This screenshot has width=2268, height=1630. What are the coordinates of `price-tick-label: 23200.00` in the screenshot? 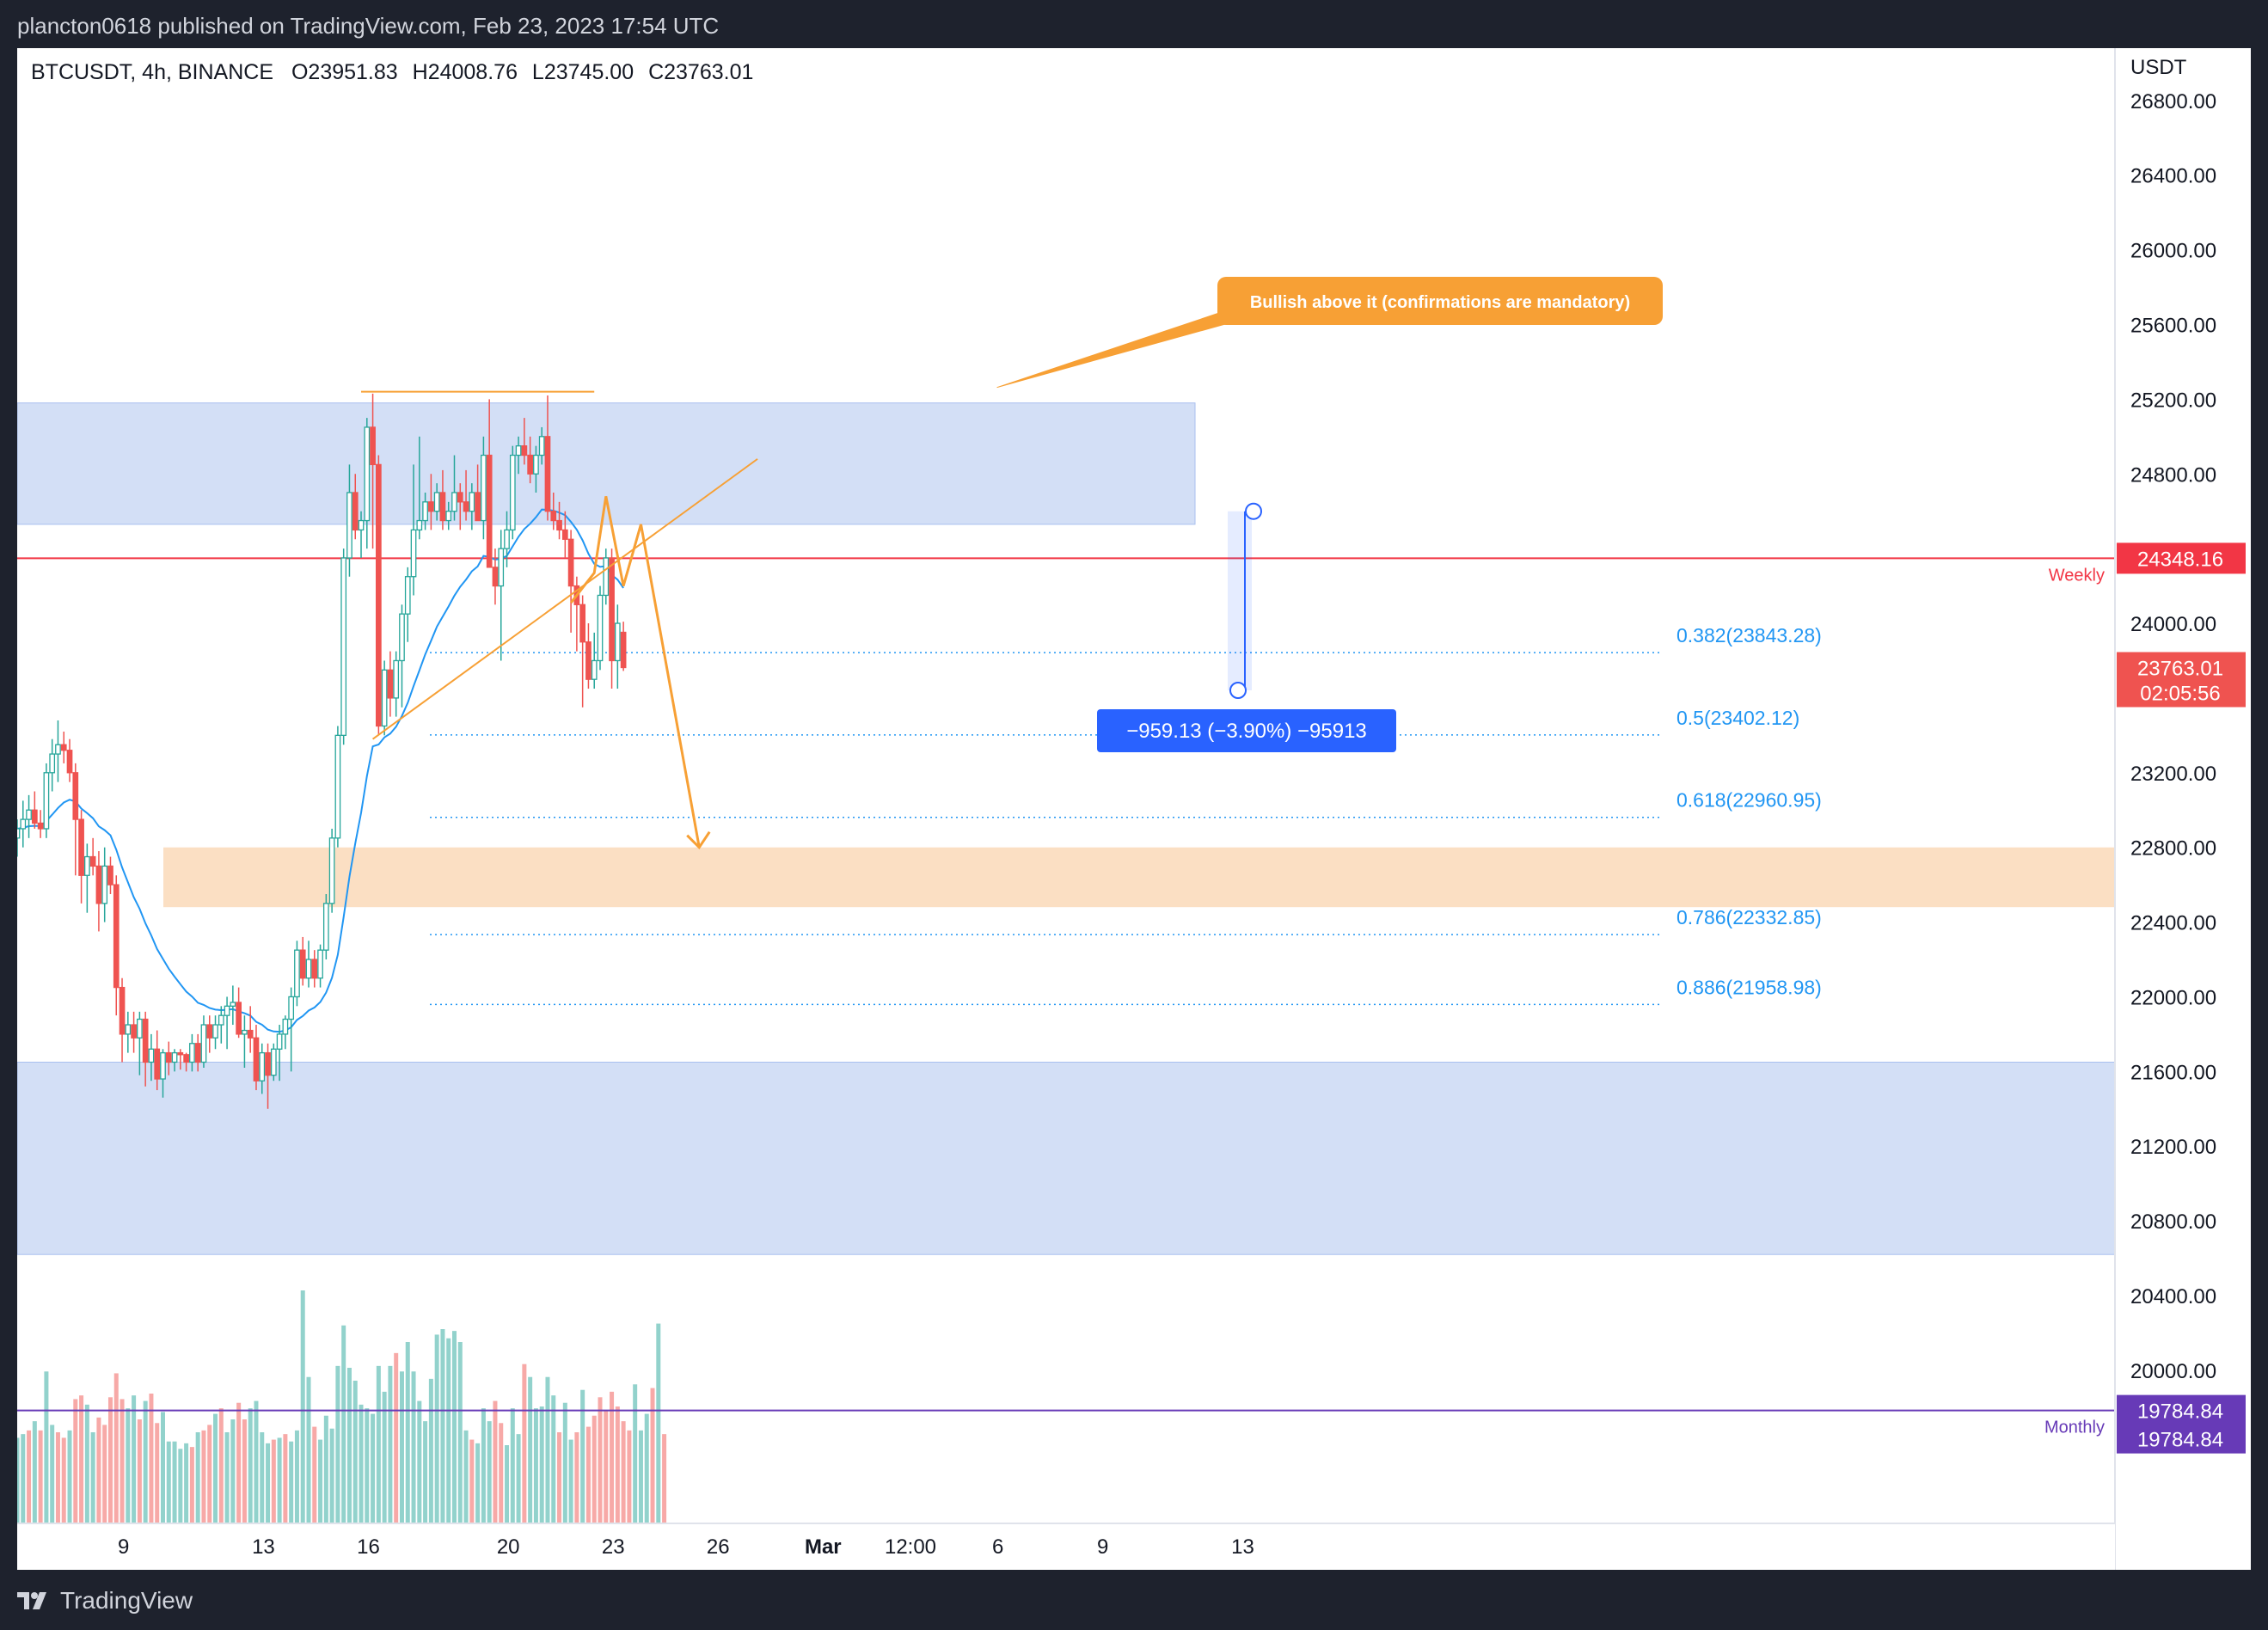 It's located at (2173, 774).